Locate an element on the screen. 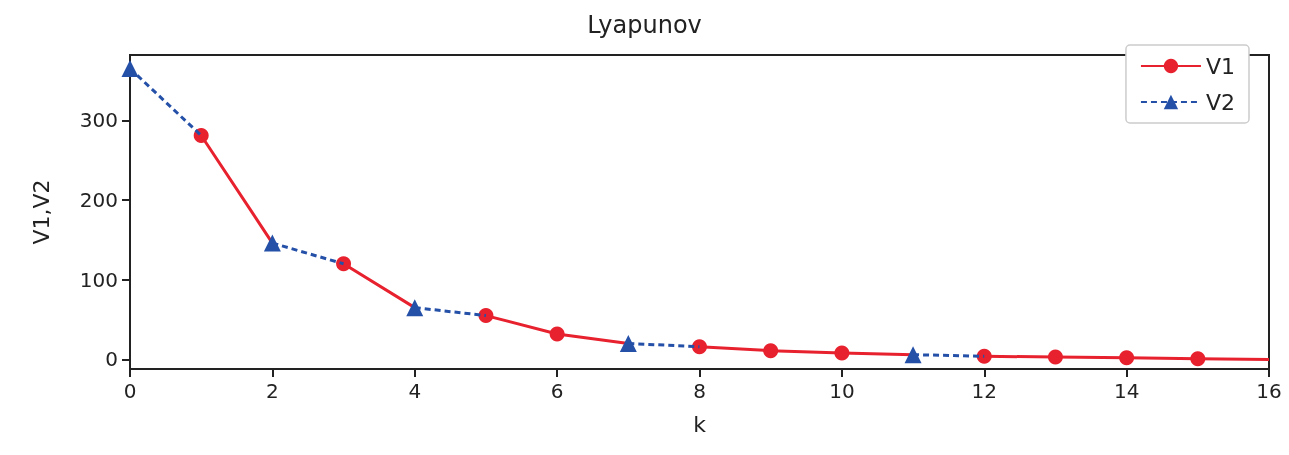 Image resolution: width=1289 pixels, height=455 pixels. legend-label: V2 is located at coordinates (1220, 102).